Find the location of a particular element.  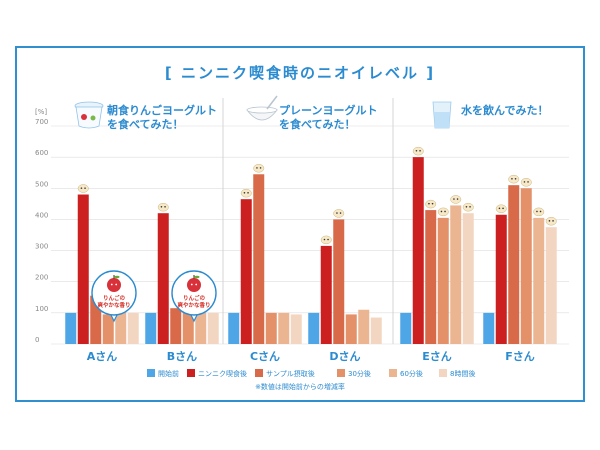

y-axis-label: [%] is located at coordinates (41, 112).